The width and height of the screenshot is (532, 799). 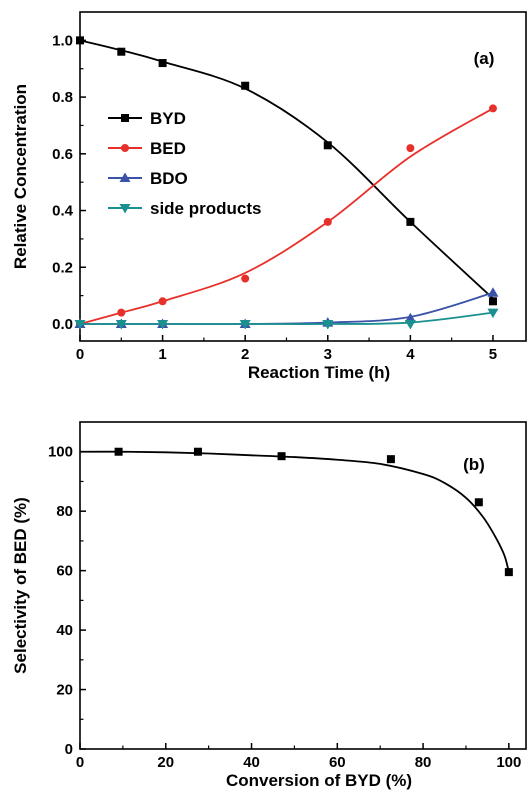 What do you see at coordinates (184, 163) in the screenshot?
I see `legend: BYD BED BDO side products` at bounding box center [184, 163].